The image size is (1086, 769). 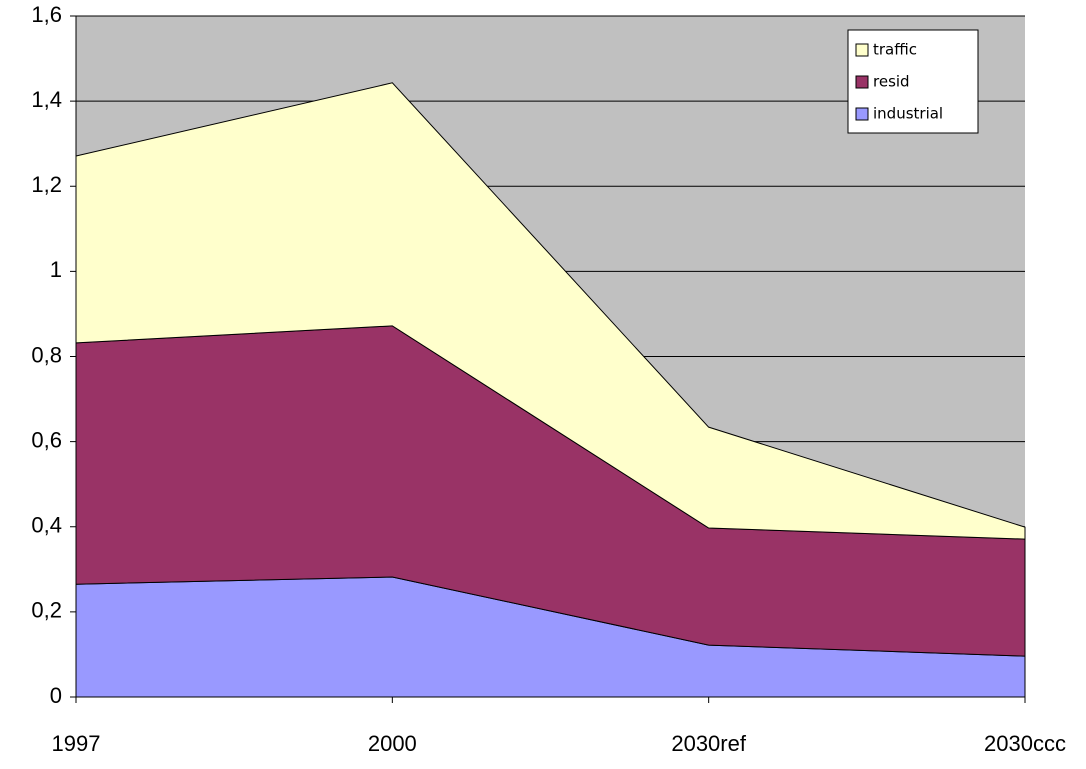 What do you see at coordinates (913, 81) in the screenshot?
I see `legend-box` at bounding box center [913, 81].